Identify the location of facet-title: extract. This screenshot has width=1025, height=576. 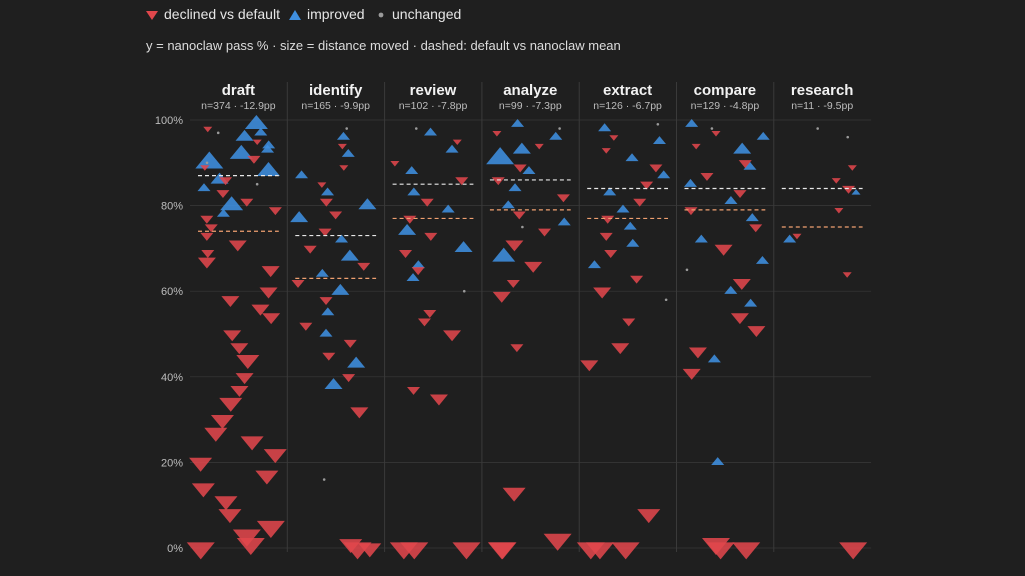
(627, 90).